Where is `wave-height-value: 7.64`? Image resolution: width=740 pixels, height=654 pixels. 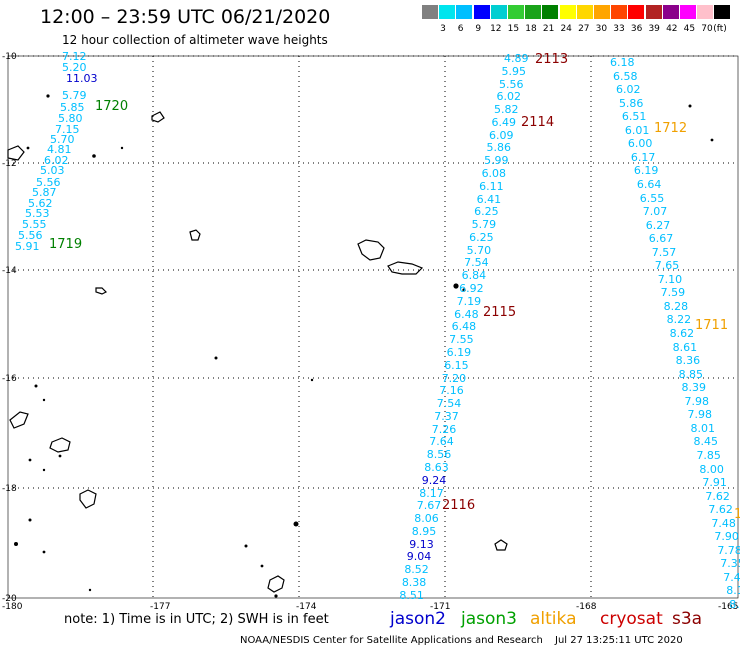
wave-height-value: 7.64 is located at coordinates (441, 442).